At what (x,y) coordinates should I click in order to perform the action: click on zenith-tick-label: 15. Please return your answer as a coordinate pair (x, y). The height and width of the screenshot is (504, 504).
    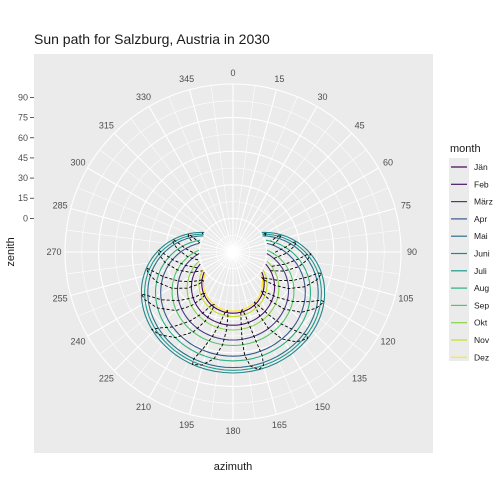
    Looking at the image, I should click on (23, 198).